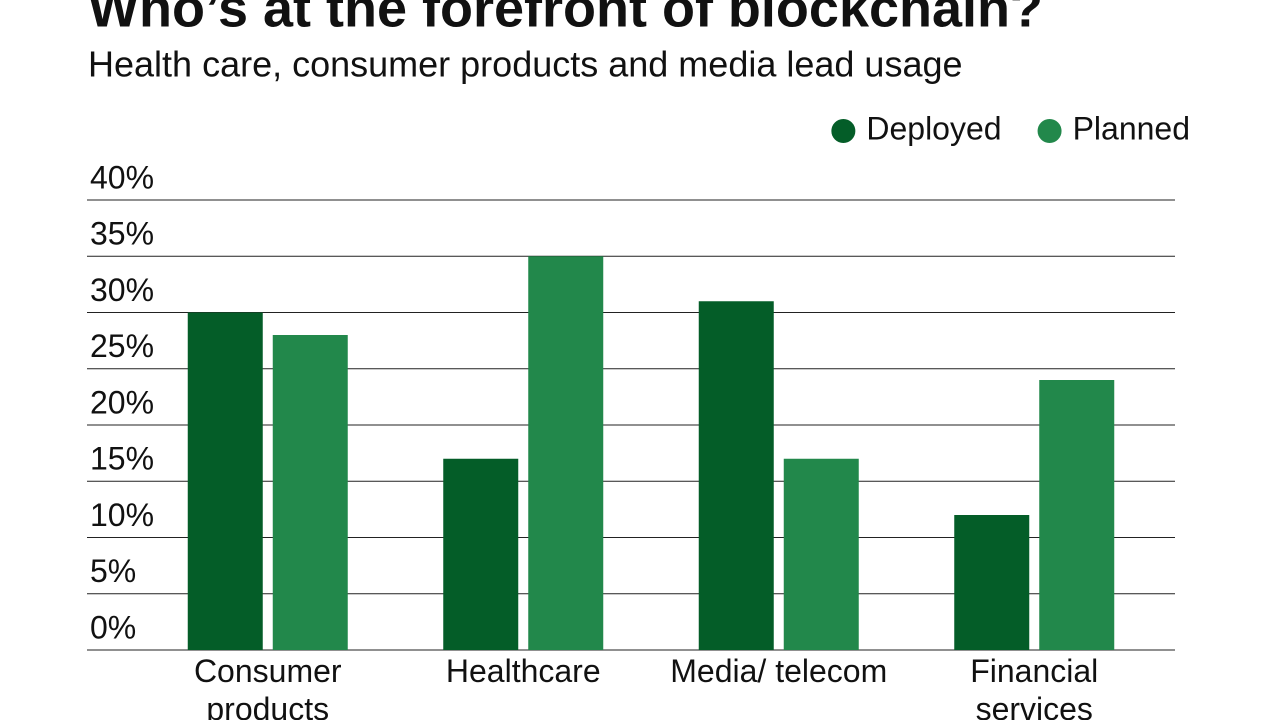 This screenshot has height=720, width=1280. Describe the element at coordinates (1034, 686) in the screenshot. I see `x-tick-label: Financial services` at that location.